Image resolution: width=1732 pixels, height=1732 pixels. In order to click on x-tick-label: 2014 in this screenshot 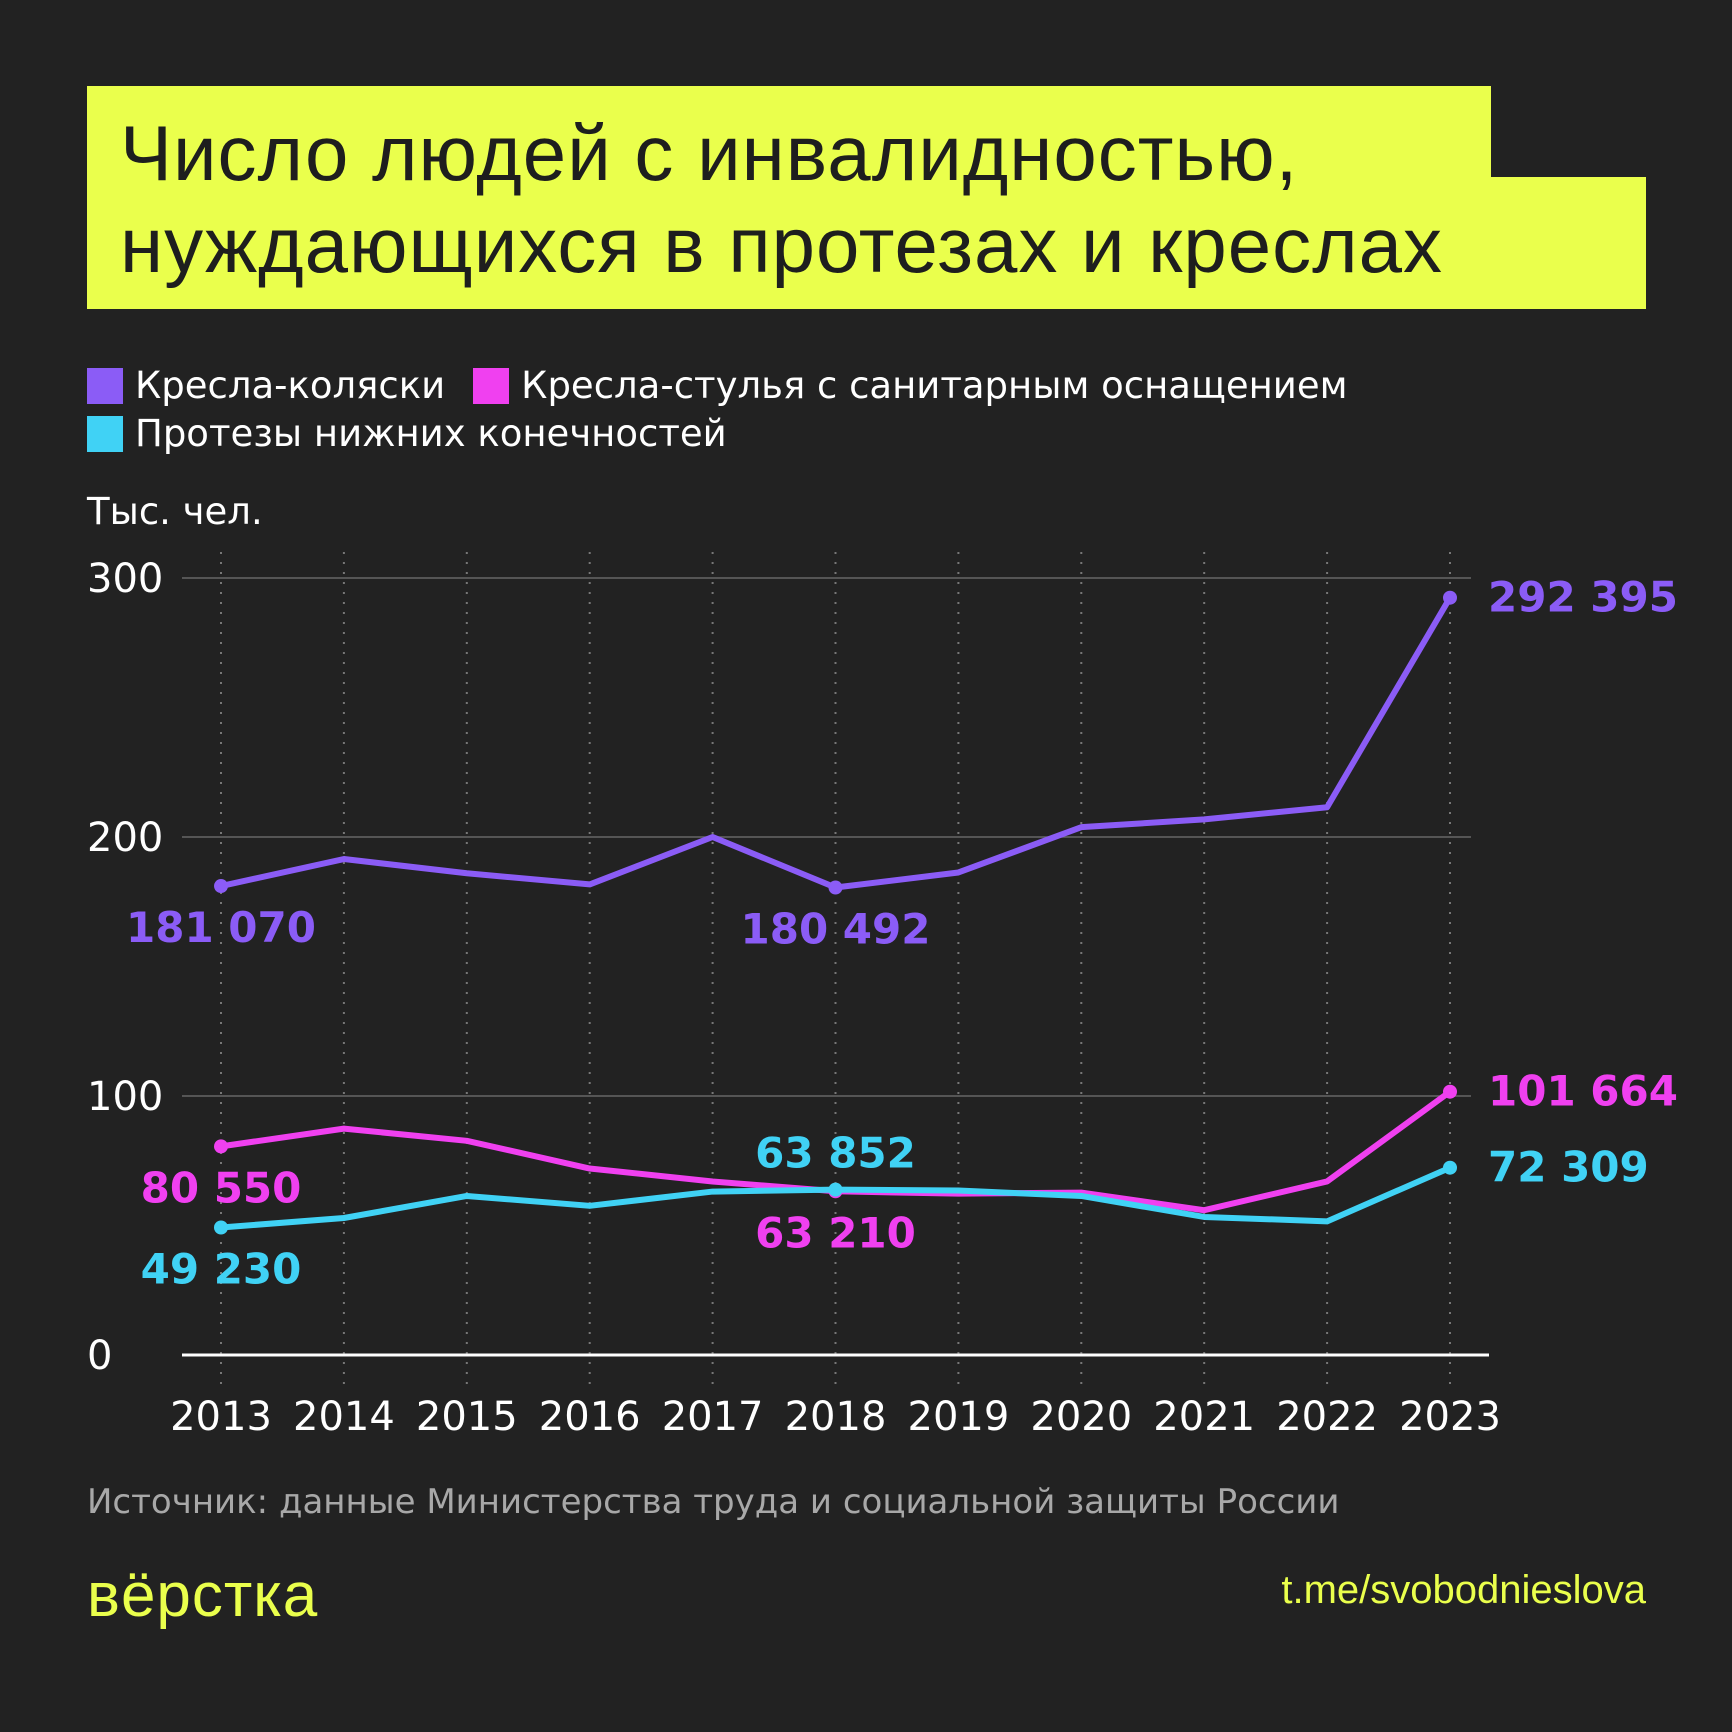, I will do `click(344, 1417)`.